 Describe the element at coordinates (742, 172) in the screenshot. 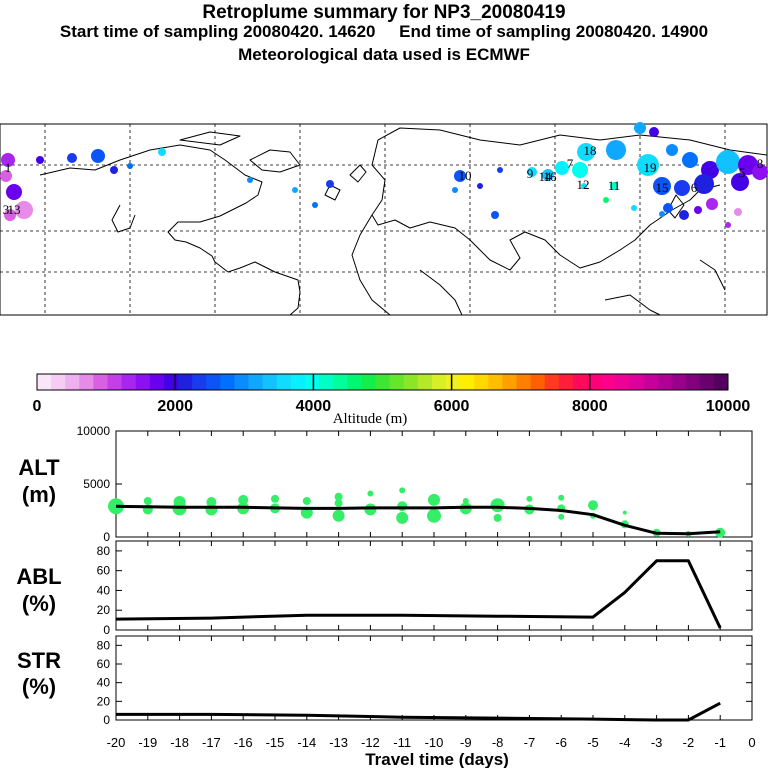

I see `cluster-label: 5` at that location.